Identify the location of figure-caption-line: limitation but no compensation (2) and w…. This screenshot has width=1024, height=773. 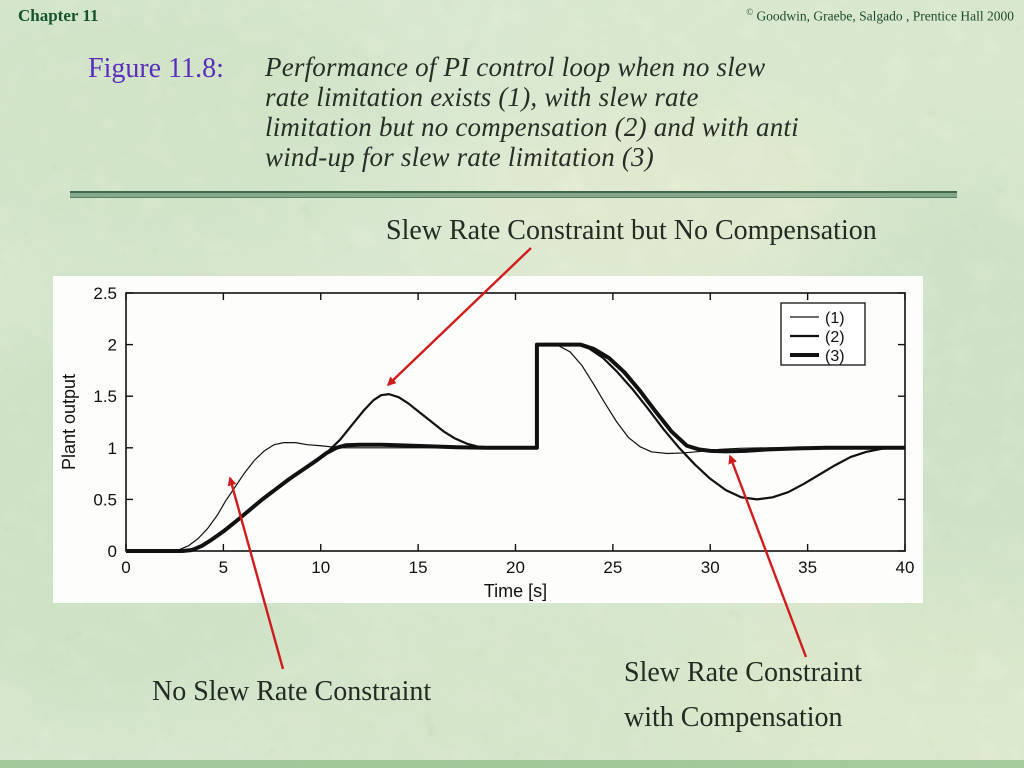
(532, 127).